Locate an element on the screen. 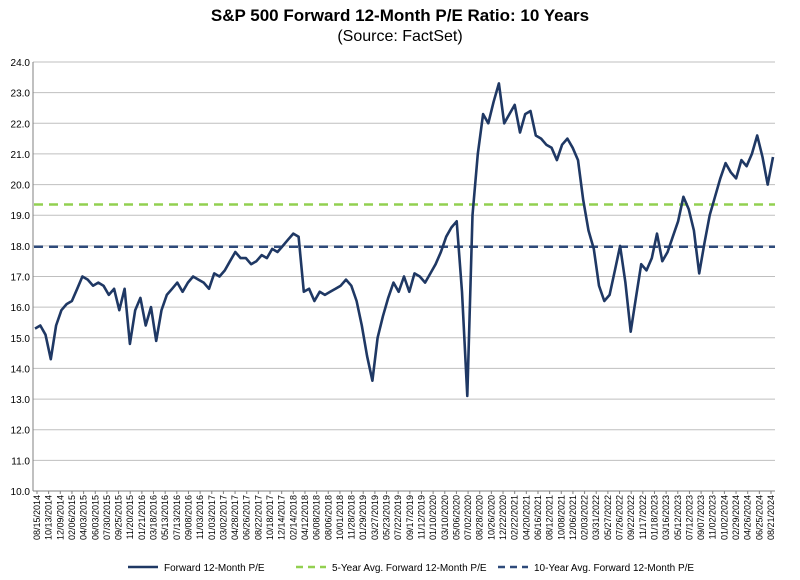 This screenshot has height=580, width=800. legend-forward-pe-label: Forward 12-Month P/E is located at coordinates (214, 568).